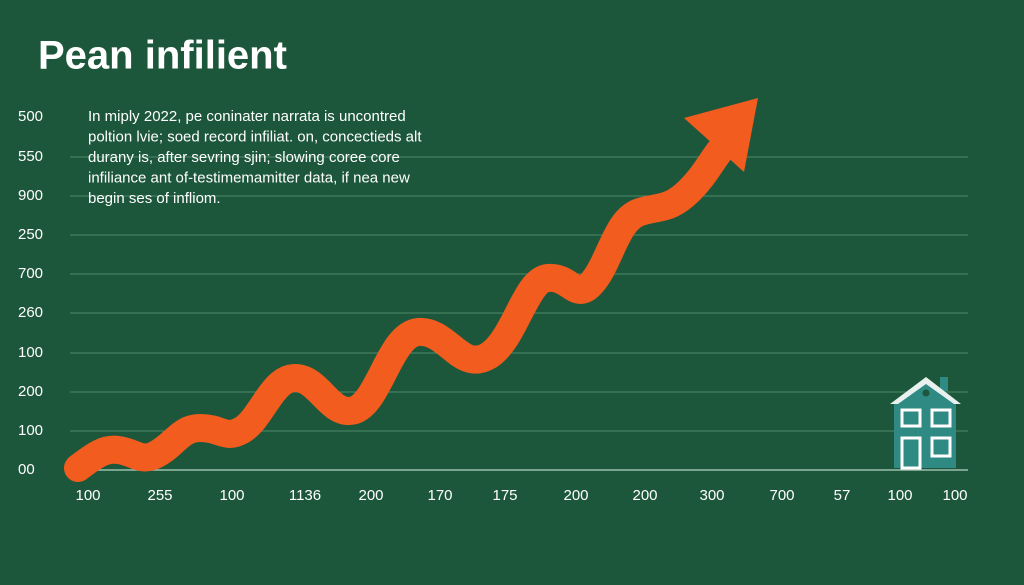  Describe the element at coordinates (504, 495) in the screenshot. I see `x-axis-label: 175` at that location.